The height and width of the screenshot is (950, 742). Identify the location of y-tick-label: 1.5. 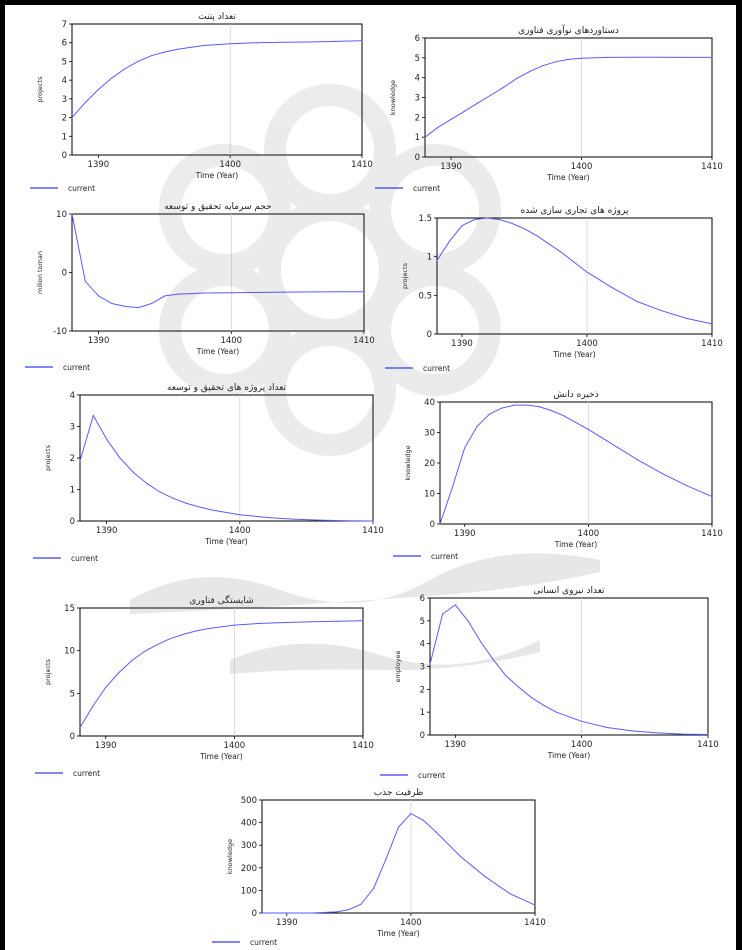
(425, 219).